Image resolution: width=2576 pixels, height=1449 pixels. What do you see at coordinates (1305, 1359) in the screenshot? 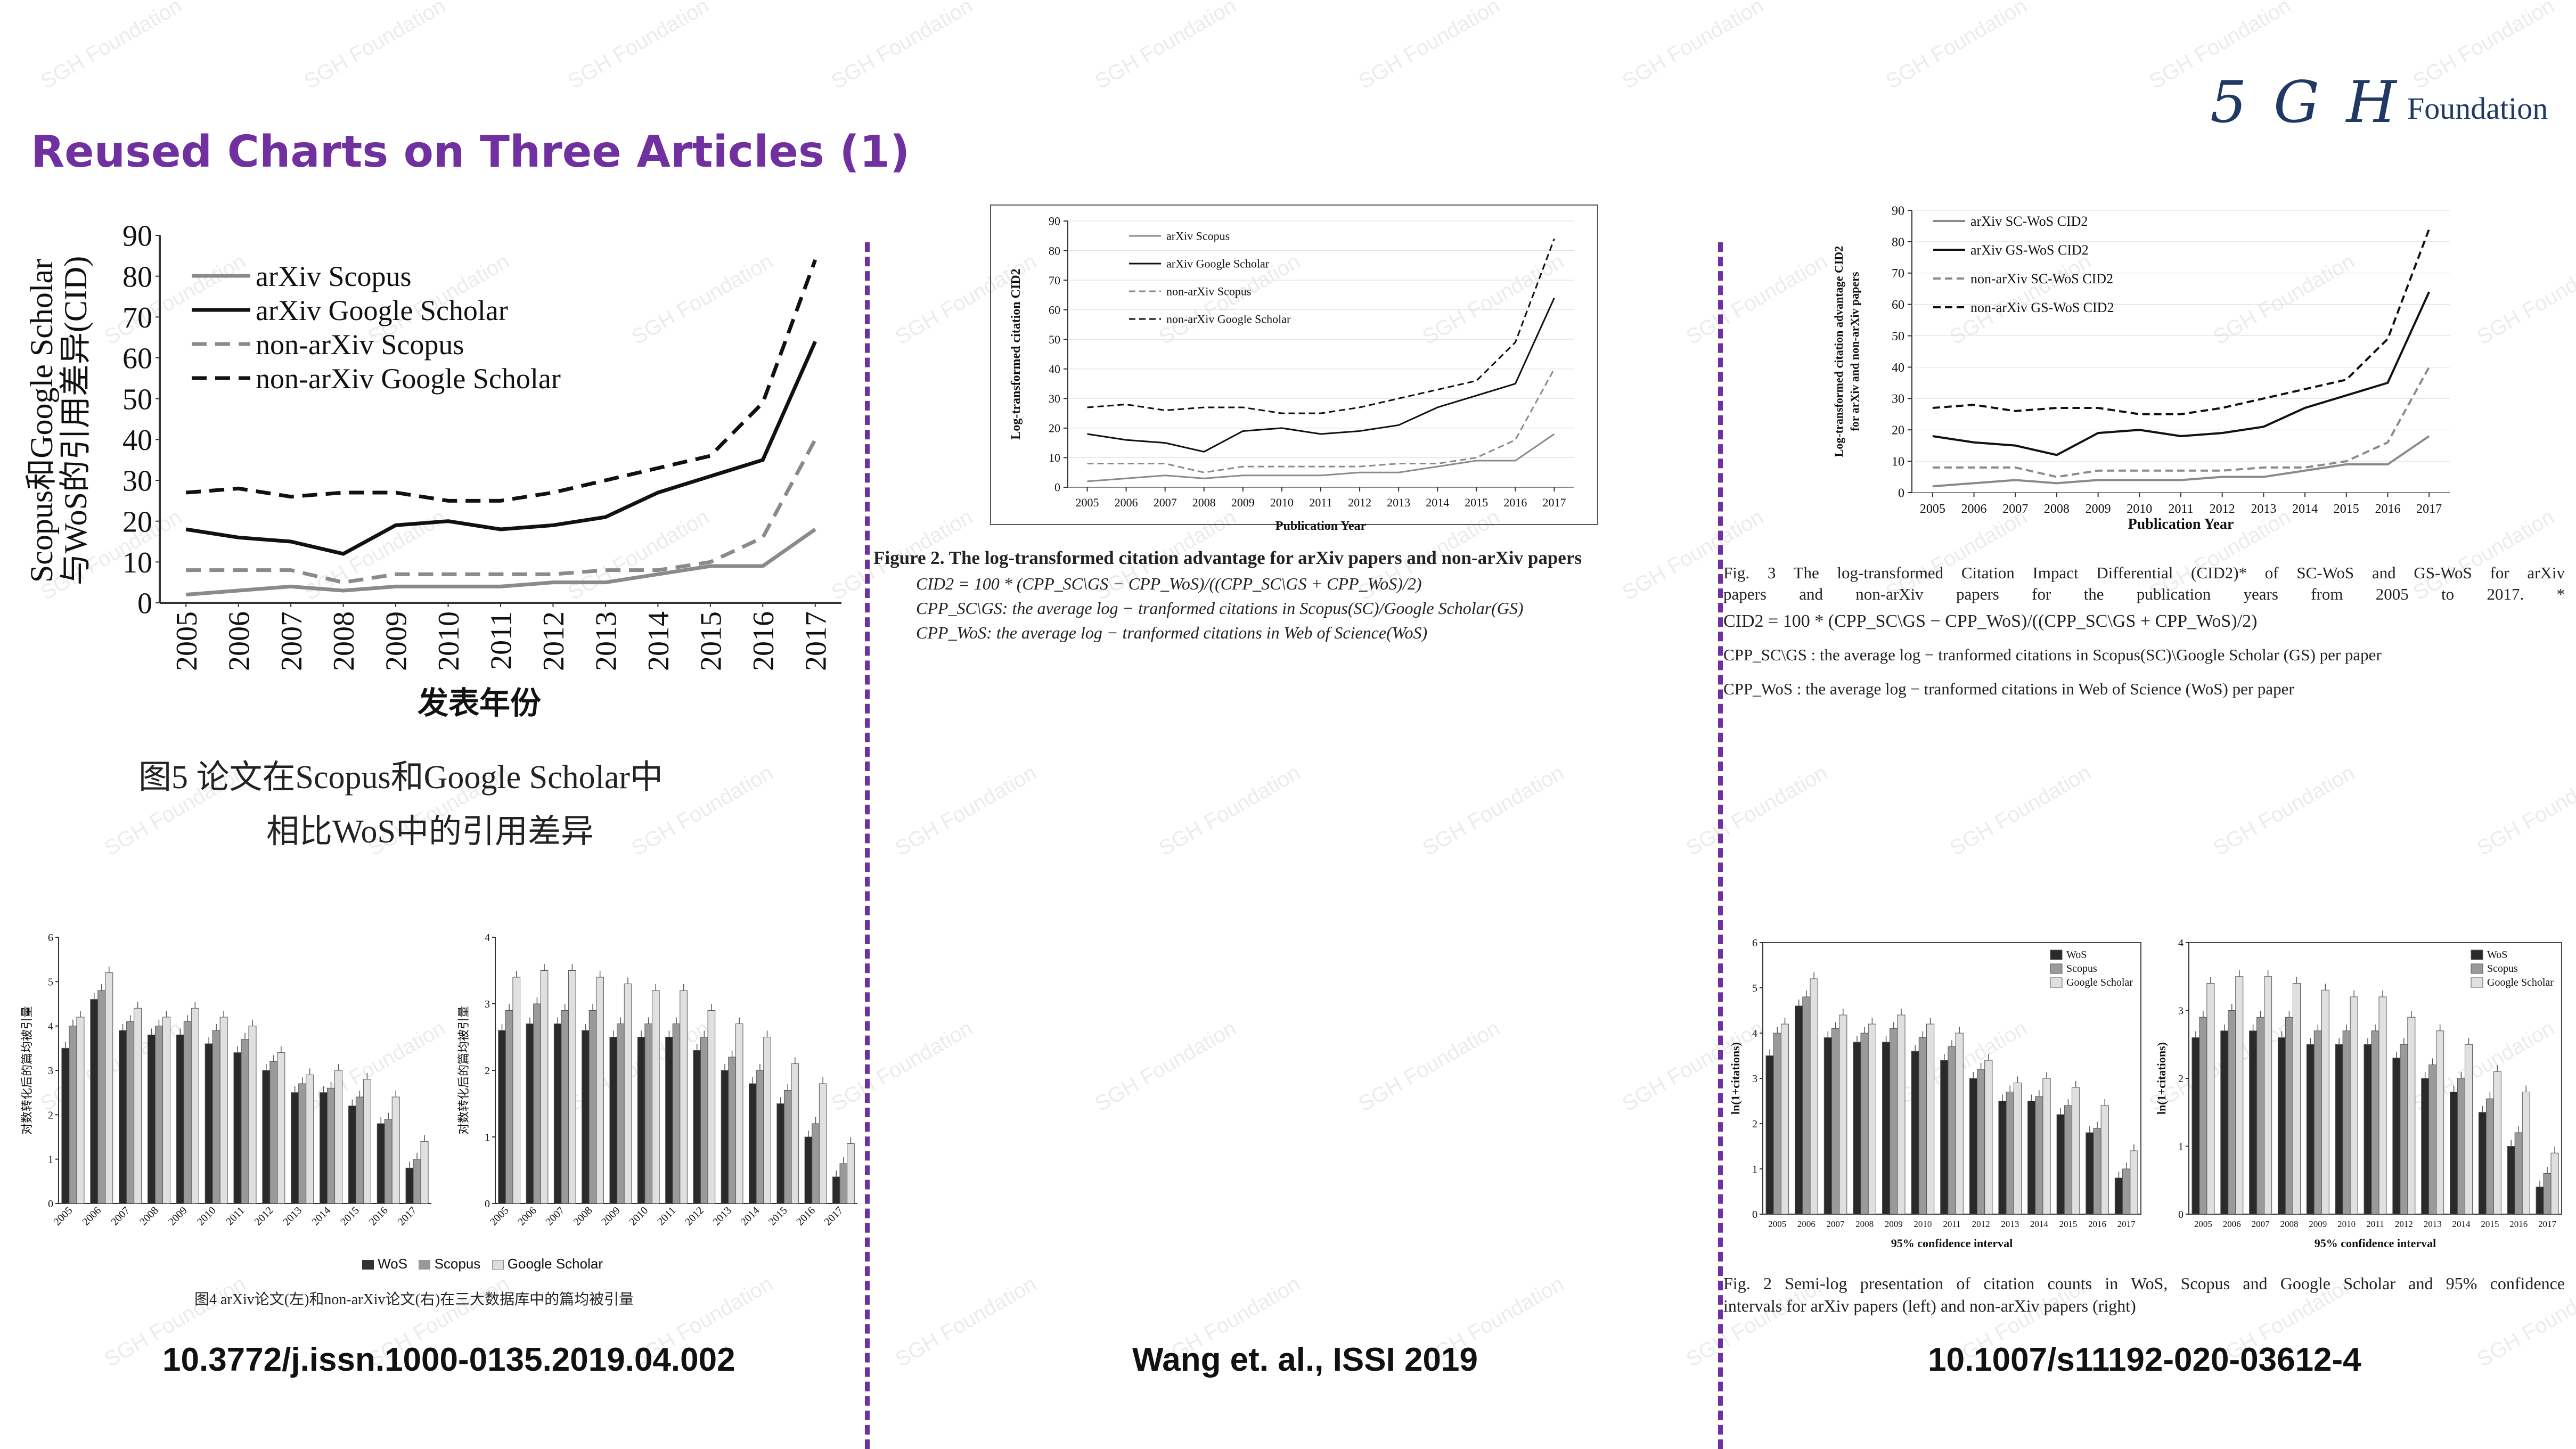
I see `reference-middle: Wang et. al., ISSI 2019` at bounding box center [1305, 1359].